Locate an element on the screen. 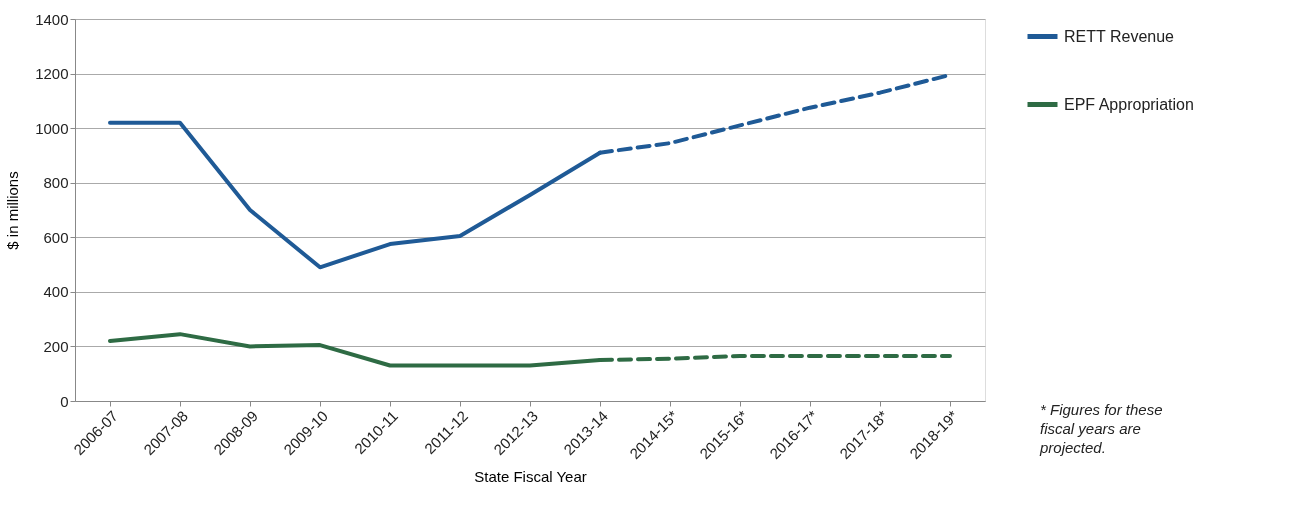 Image resolution: width=1311 pixels, height=529 pixels. y-axis-title: $ in millions is located at coordinates (13, 210).